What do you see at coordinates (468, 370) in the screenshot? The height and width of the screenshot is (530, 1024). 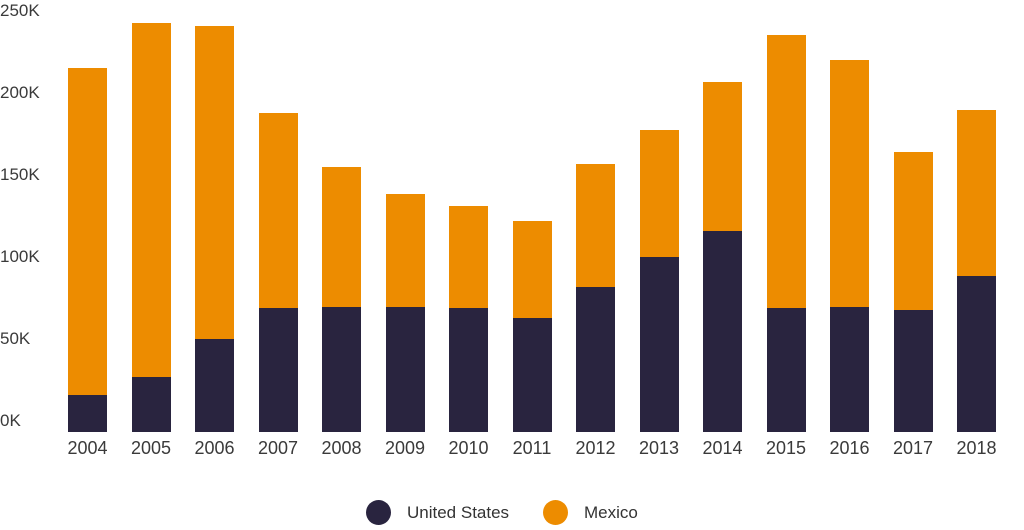 I see `bar-segment-united-states-2010` at bounding box center [468, 370].